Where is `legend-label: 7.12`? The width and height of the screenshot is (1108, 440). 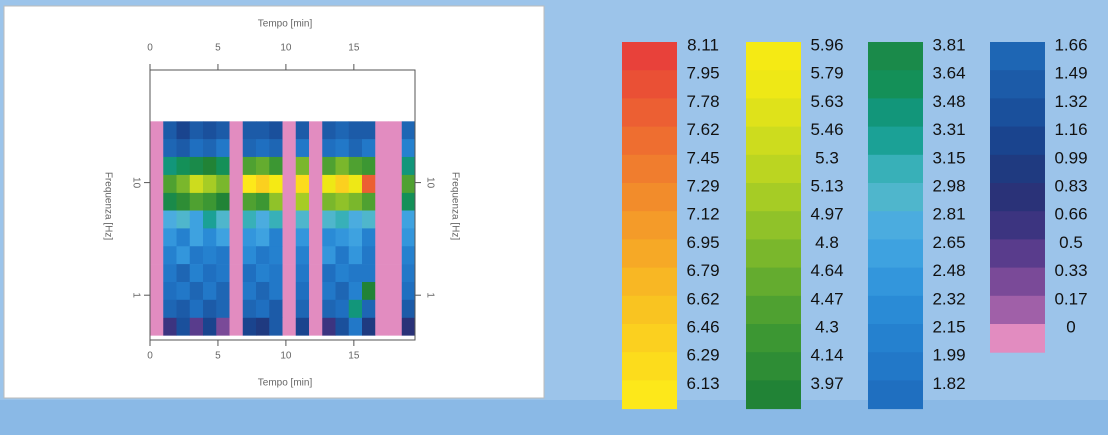
legend-label: 7.12 is located at coordinates (702, 214).